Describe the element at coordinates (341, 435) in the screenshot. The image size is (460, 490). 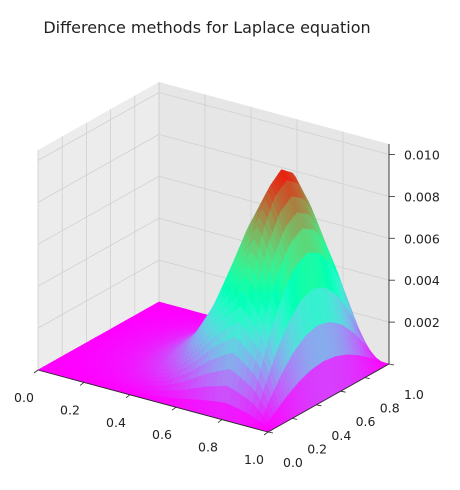
I see `y-tick-label: 0.4` at that location.